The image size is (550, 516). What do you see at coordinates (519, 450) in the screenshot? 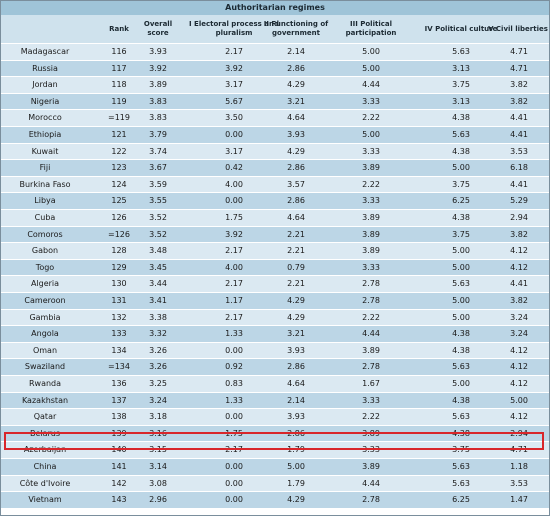
I see `civil-liberties-cell: 4.71` at bounding box center [519, 450].